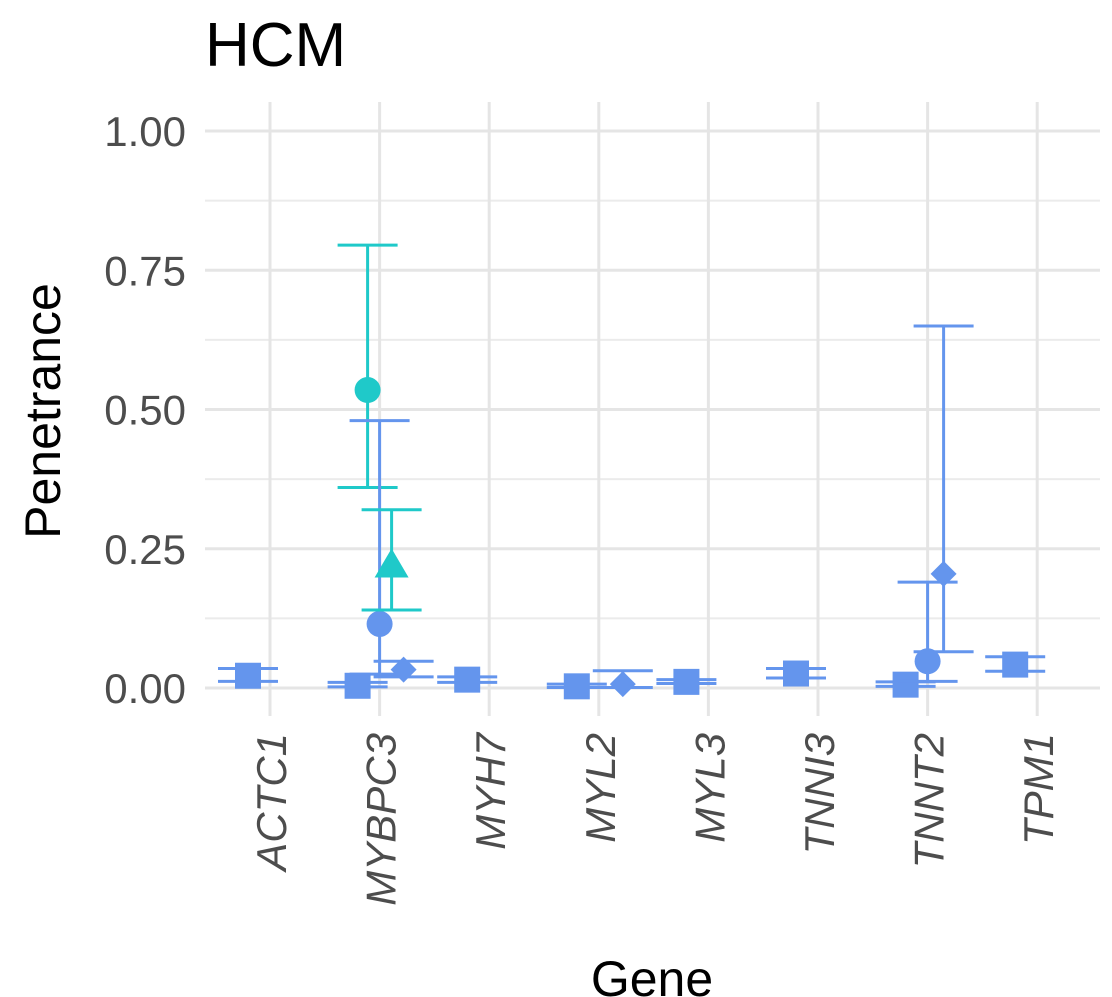  I want to click on point-group-tnni3, so click(796, 673).